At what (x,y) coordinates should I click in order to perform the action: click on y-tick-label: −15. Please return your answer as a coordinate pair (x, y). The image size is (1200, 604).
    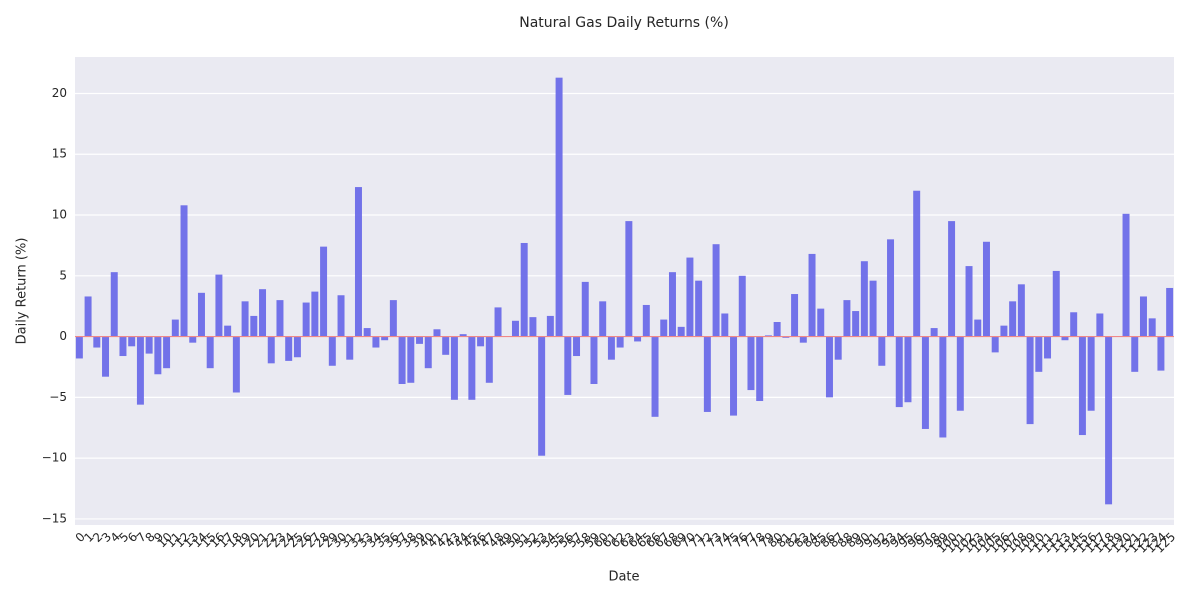
    Looking at the image, I should click on (54, 518).